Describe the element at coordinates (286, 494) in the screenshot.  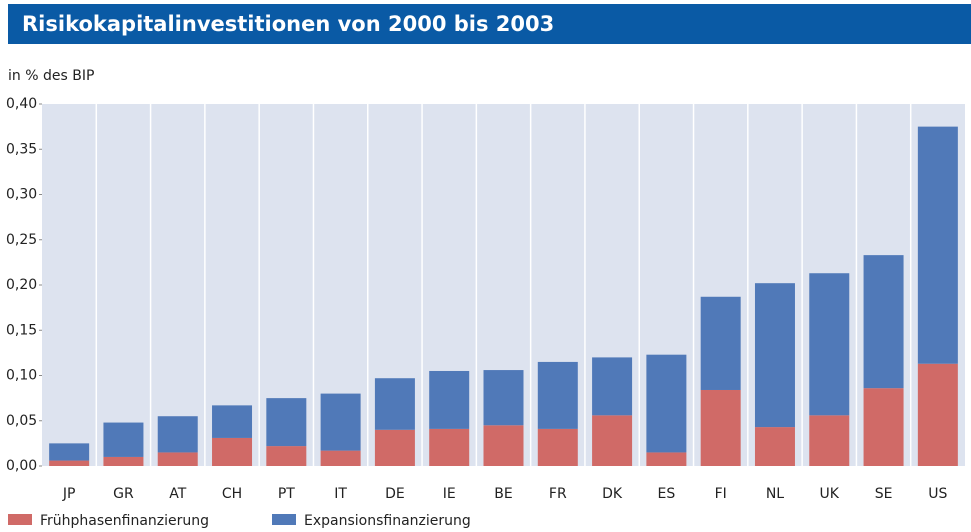
I see `x-tick-label: PT` at that location.